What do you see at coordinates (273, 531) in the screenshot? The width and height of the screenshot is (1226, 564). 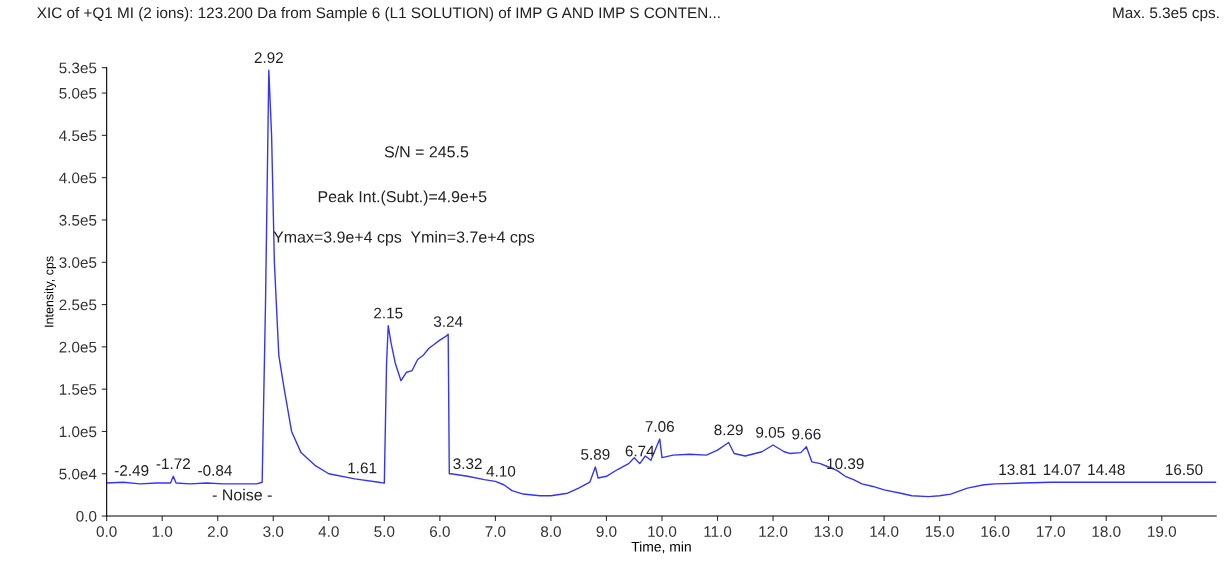 I see `x-tick-label: 3.0` at bounding box center [273, 531].